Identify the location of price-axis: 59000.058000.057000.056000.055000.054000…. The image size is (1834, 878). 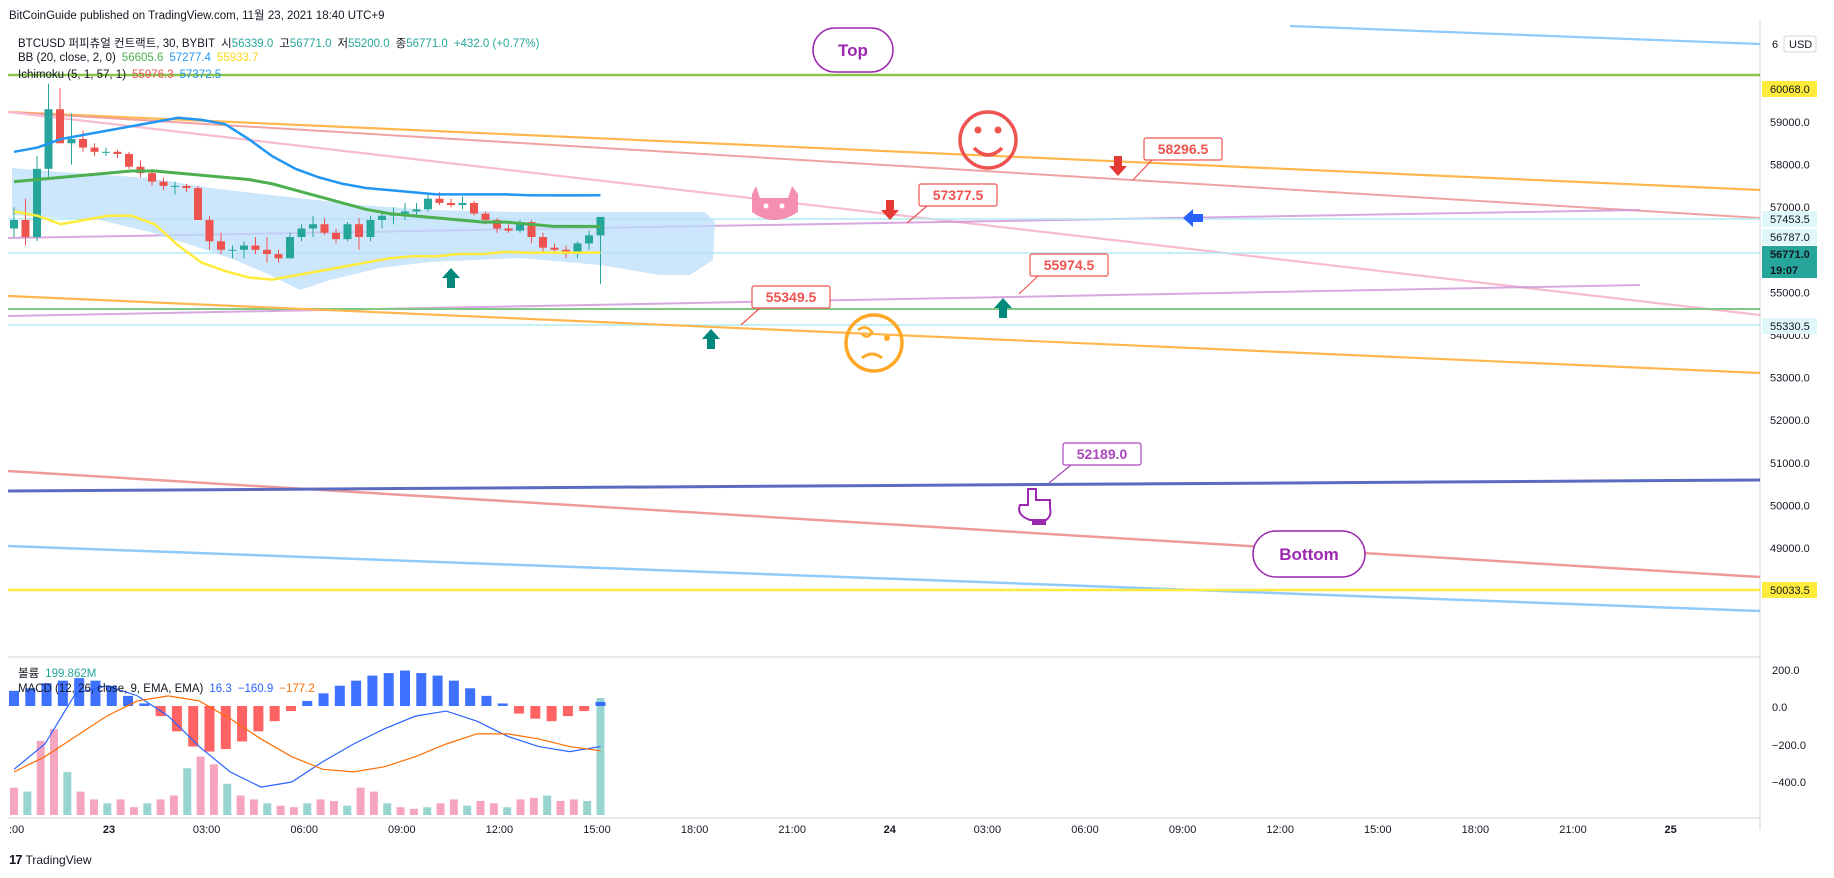
(1789, 412).